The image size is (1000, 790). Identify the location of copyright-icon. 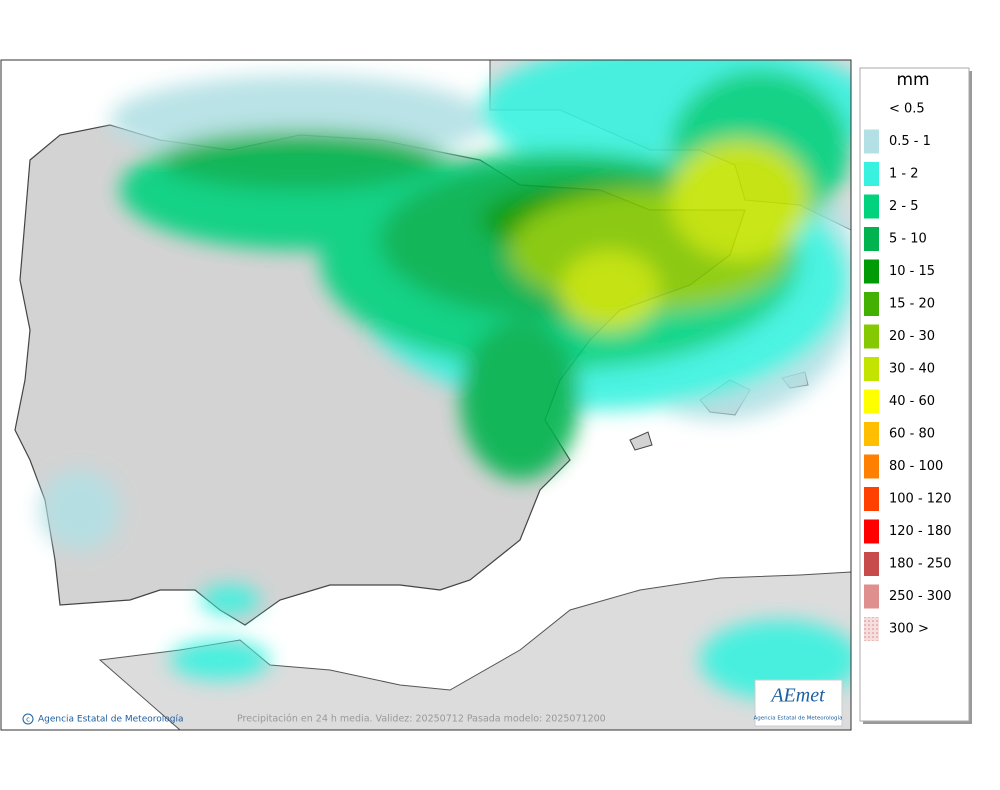
(28, 719).